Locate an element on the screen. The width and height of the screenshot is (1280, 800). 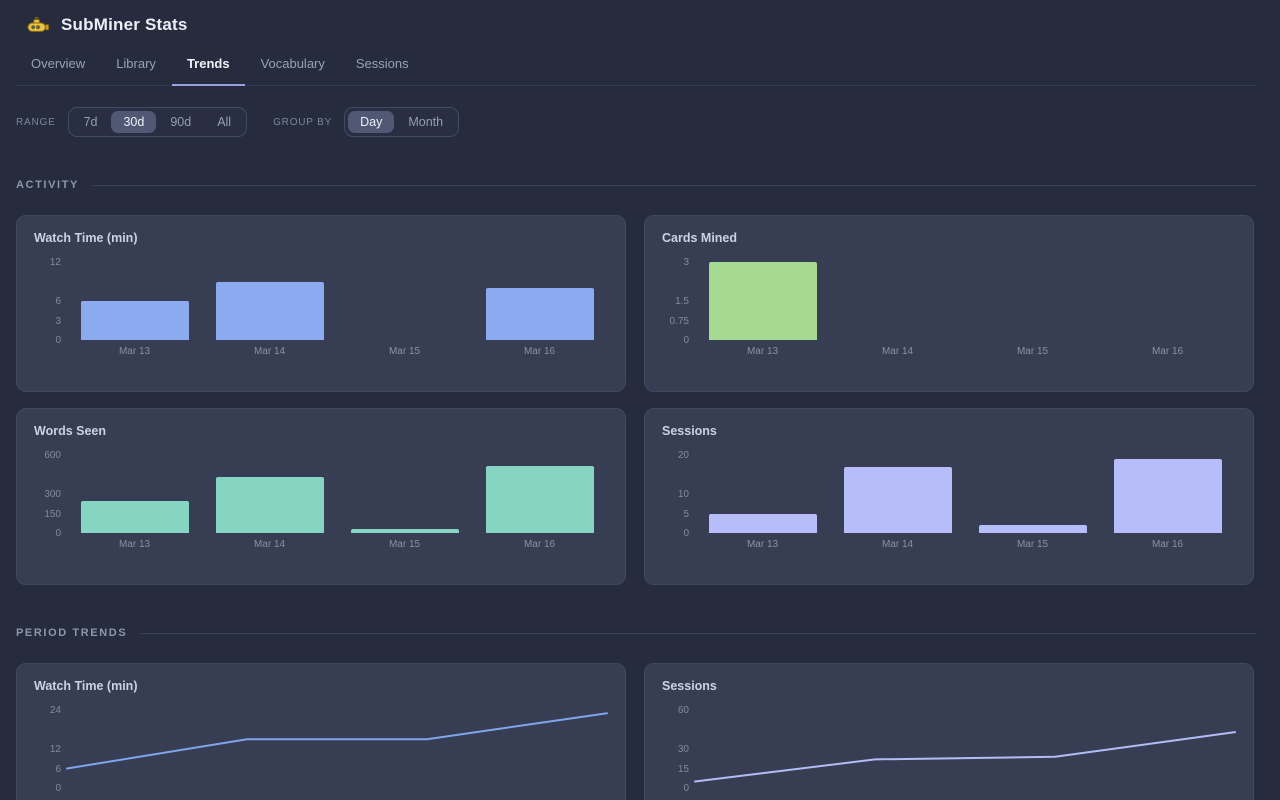
activity-section-title: ACTIVITY is located at coordinates (47, 185).